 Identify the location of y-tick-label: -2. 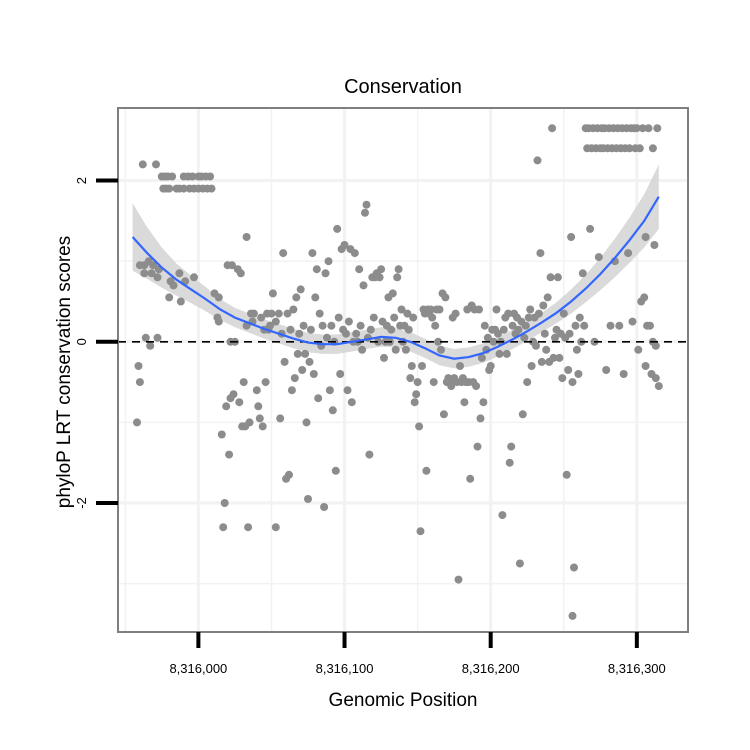
(81, 503).